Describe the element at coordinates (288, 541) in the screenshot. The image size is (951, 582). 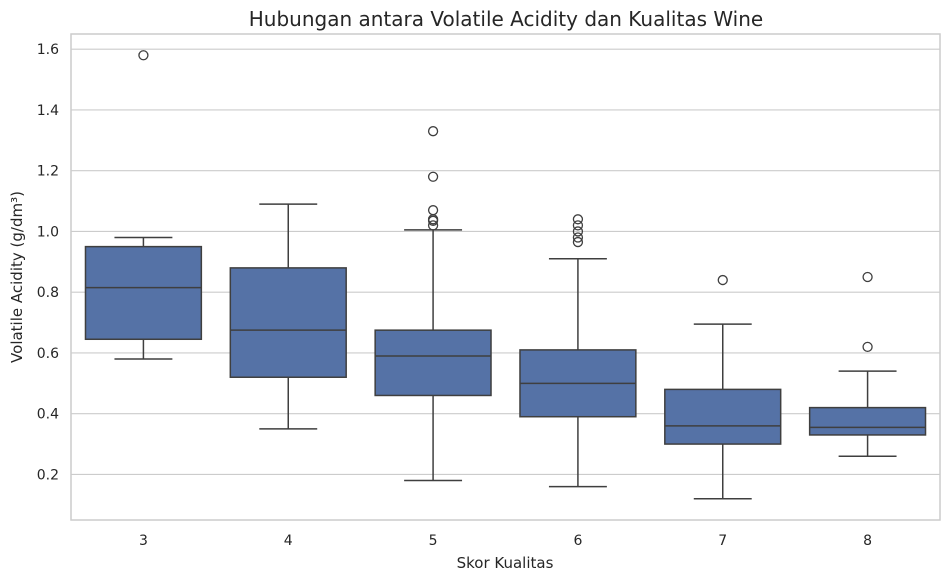
I see `x-tick-label: 4` at that location.